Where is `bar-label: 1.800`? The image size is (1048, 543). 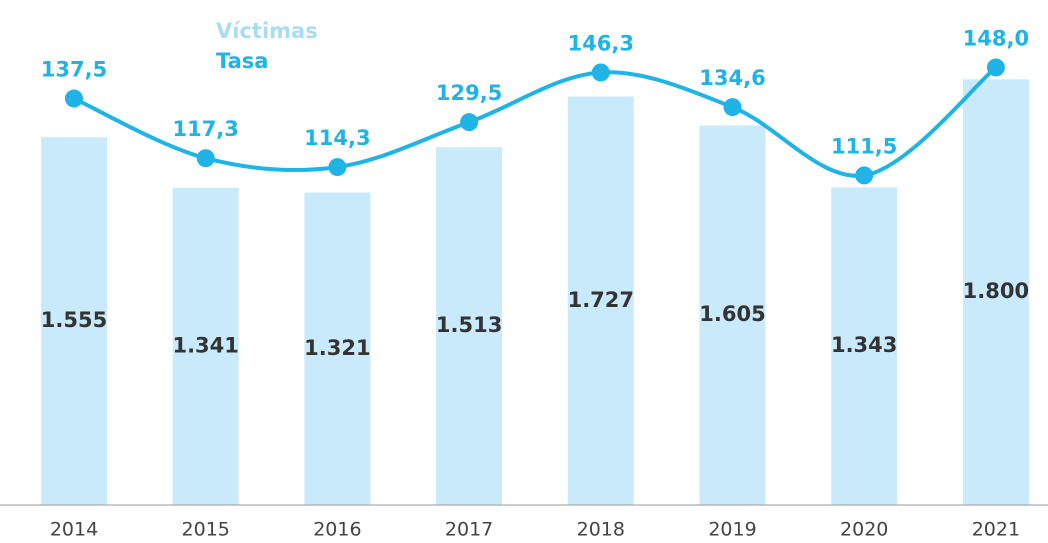 bar-label: 1.800 is located at coordinates (996, 291).